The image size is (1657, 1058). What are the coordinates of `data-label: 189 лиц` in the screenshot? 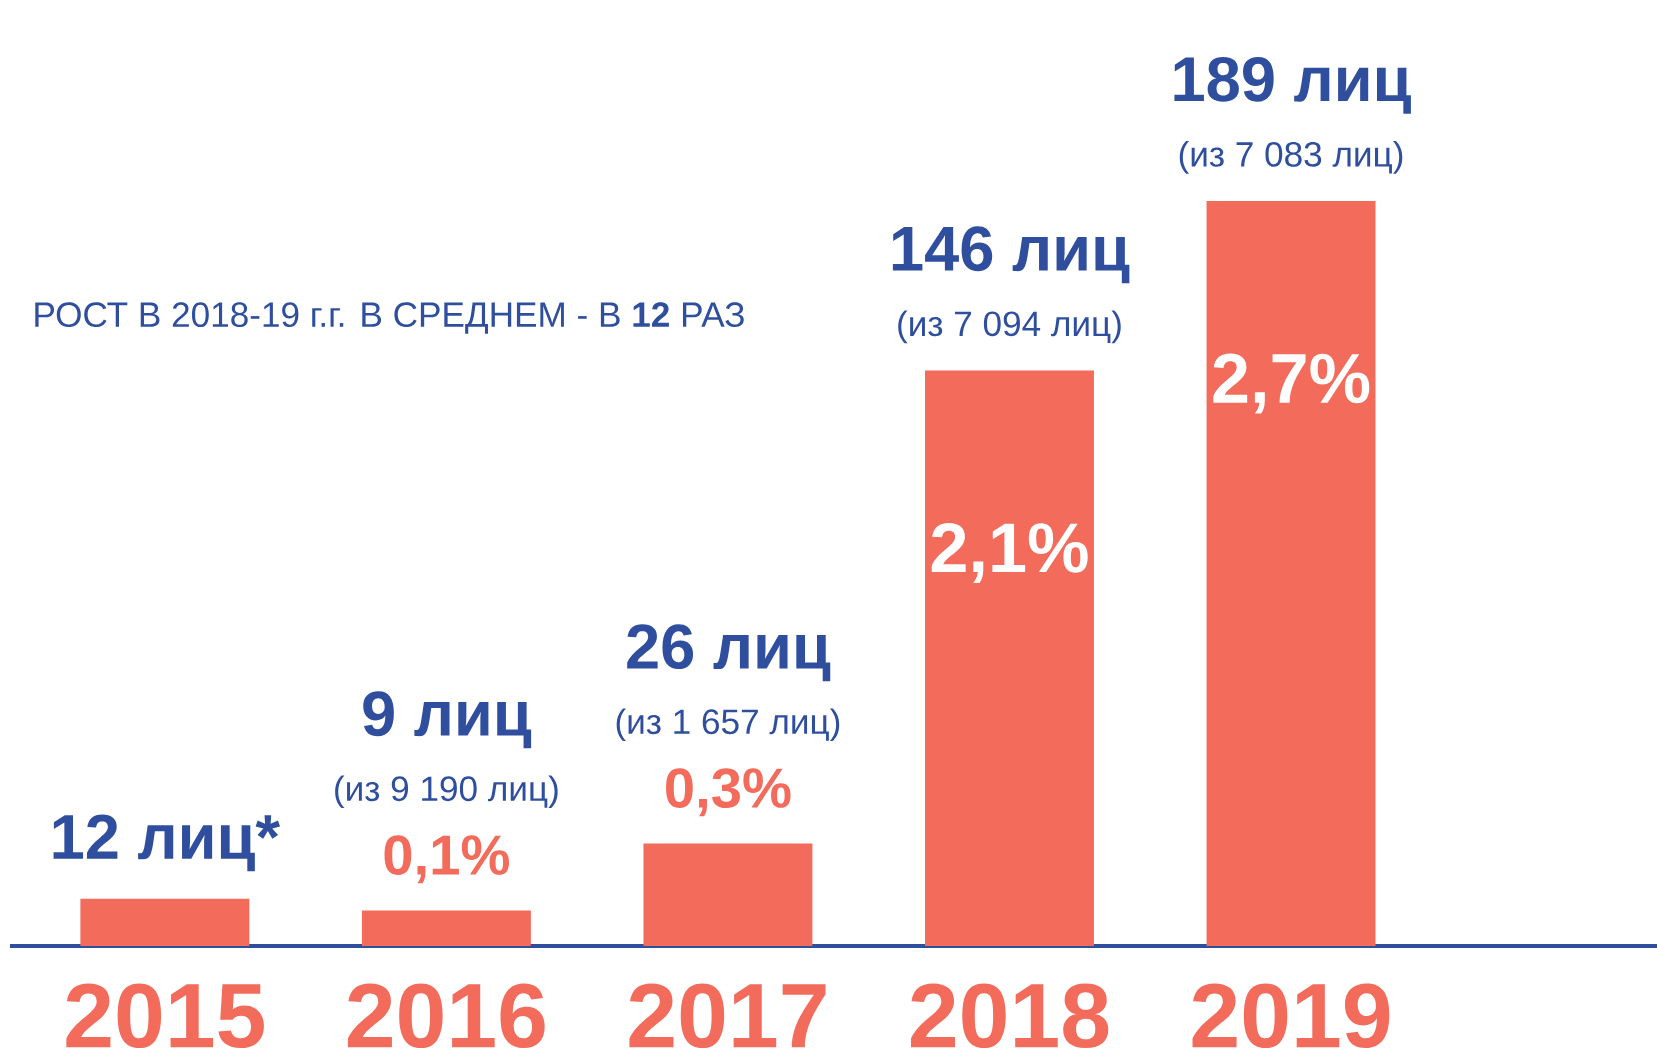 It's located at (1292, 85).